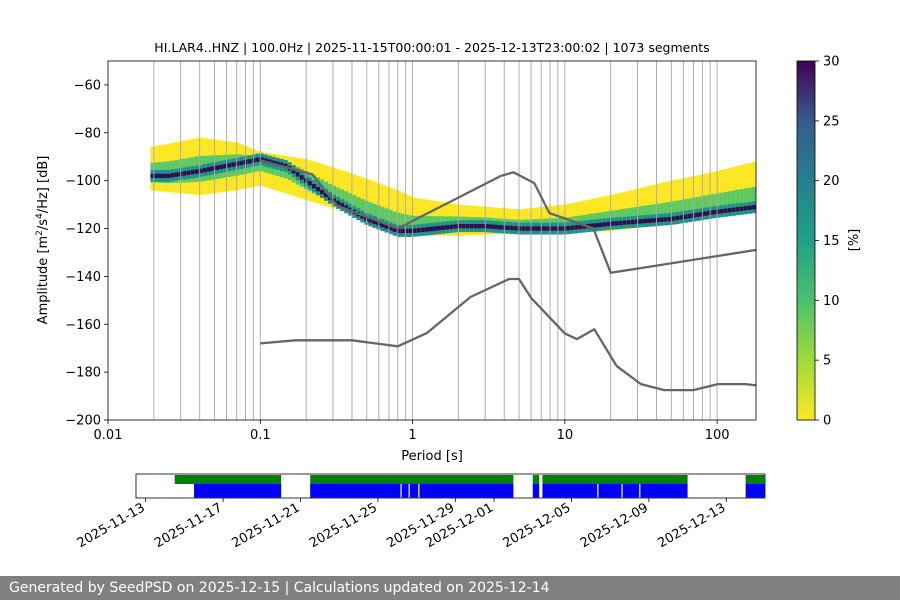 This screenshot has width=900, height=600. Describe the element at coordinates (108, 435) in the screenshot. I see `x-tick-label: 0.01` at that location.